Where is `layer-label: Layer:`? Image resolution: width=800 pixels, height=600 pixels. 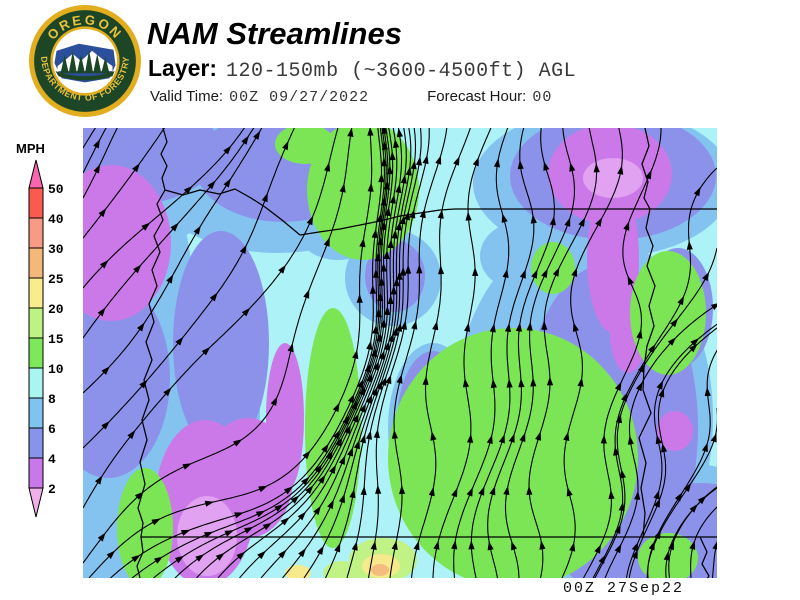 layer-label: Layer: is located at coordinates (183, 68).